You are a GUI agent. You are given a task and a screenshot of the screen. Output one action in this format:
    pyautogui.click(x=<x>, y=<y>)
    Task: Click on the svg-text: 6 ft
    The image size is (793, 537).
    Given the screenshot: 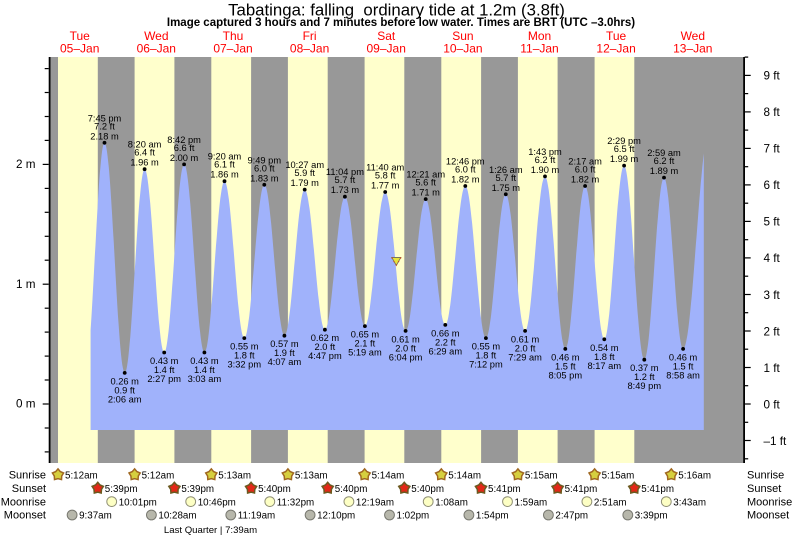 What is the action you would take?
    pyautogui.click(x=772, y=185)
    